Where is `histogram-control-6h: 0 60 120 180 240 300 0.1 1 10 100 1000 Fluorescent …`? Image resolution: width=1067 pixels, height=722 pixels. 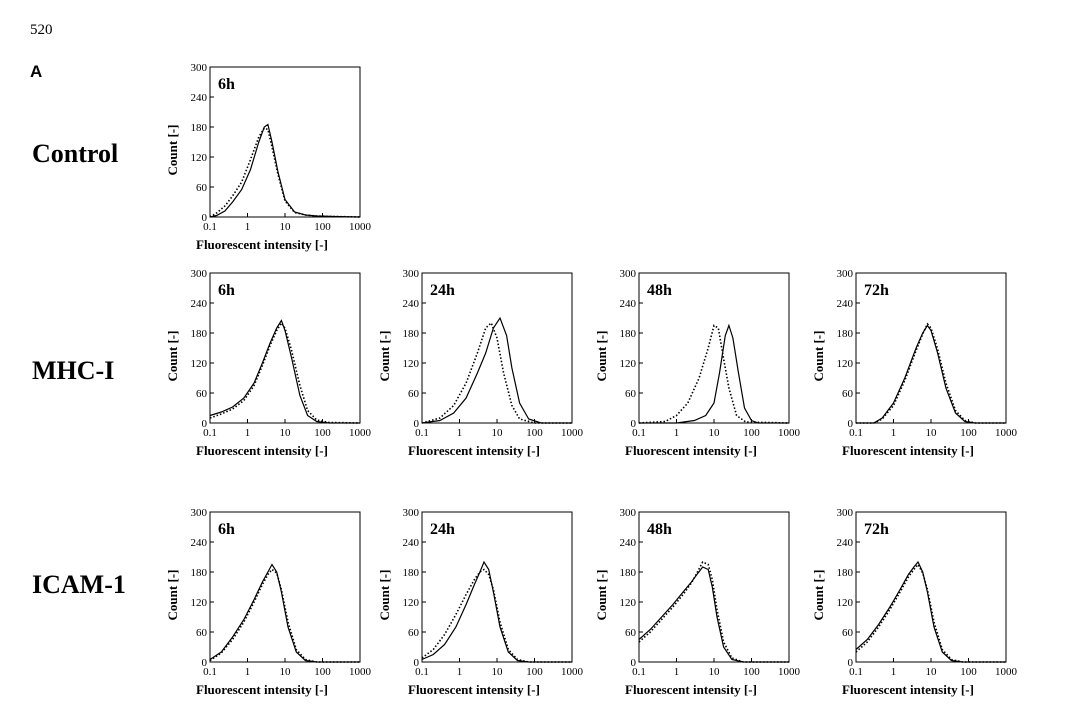 histogram-control-6h: 0 60 120 180 240 300 0.1 1 10 100 1000 Fluorescent … is located at coordinates (268, 157).